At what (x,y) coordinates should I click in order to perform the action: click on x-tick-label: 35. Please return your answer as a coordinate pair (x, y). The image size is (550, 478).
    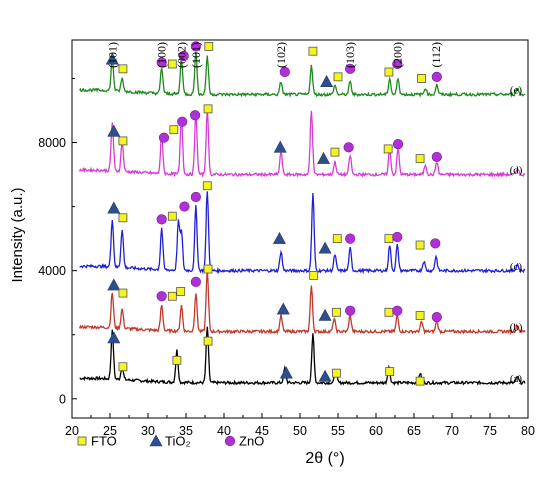
    Looking at the image, I should click on (186, 431).